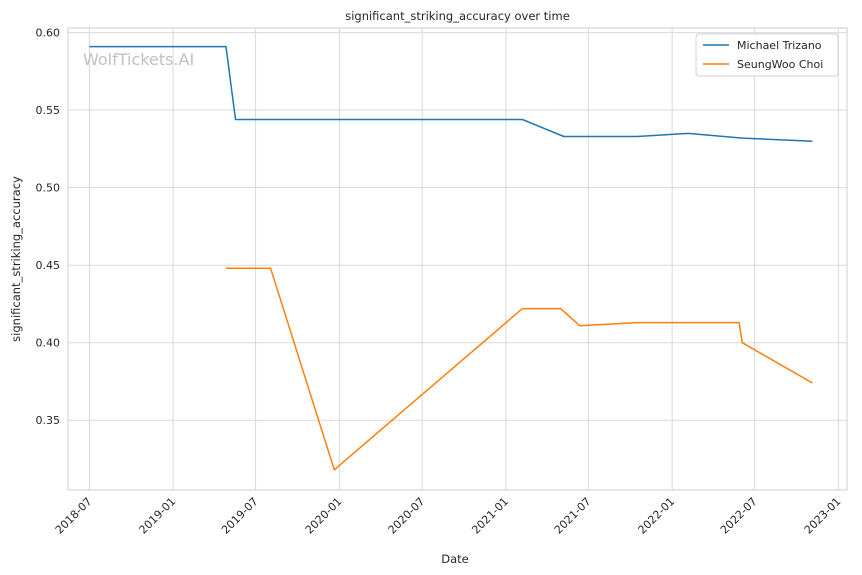 The image size is (862, 575). Describe the element at coordinates (74, 516) in the screenshot. I see `x-tick-label: 2018-07` at that location.